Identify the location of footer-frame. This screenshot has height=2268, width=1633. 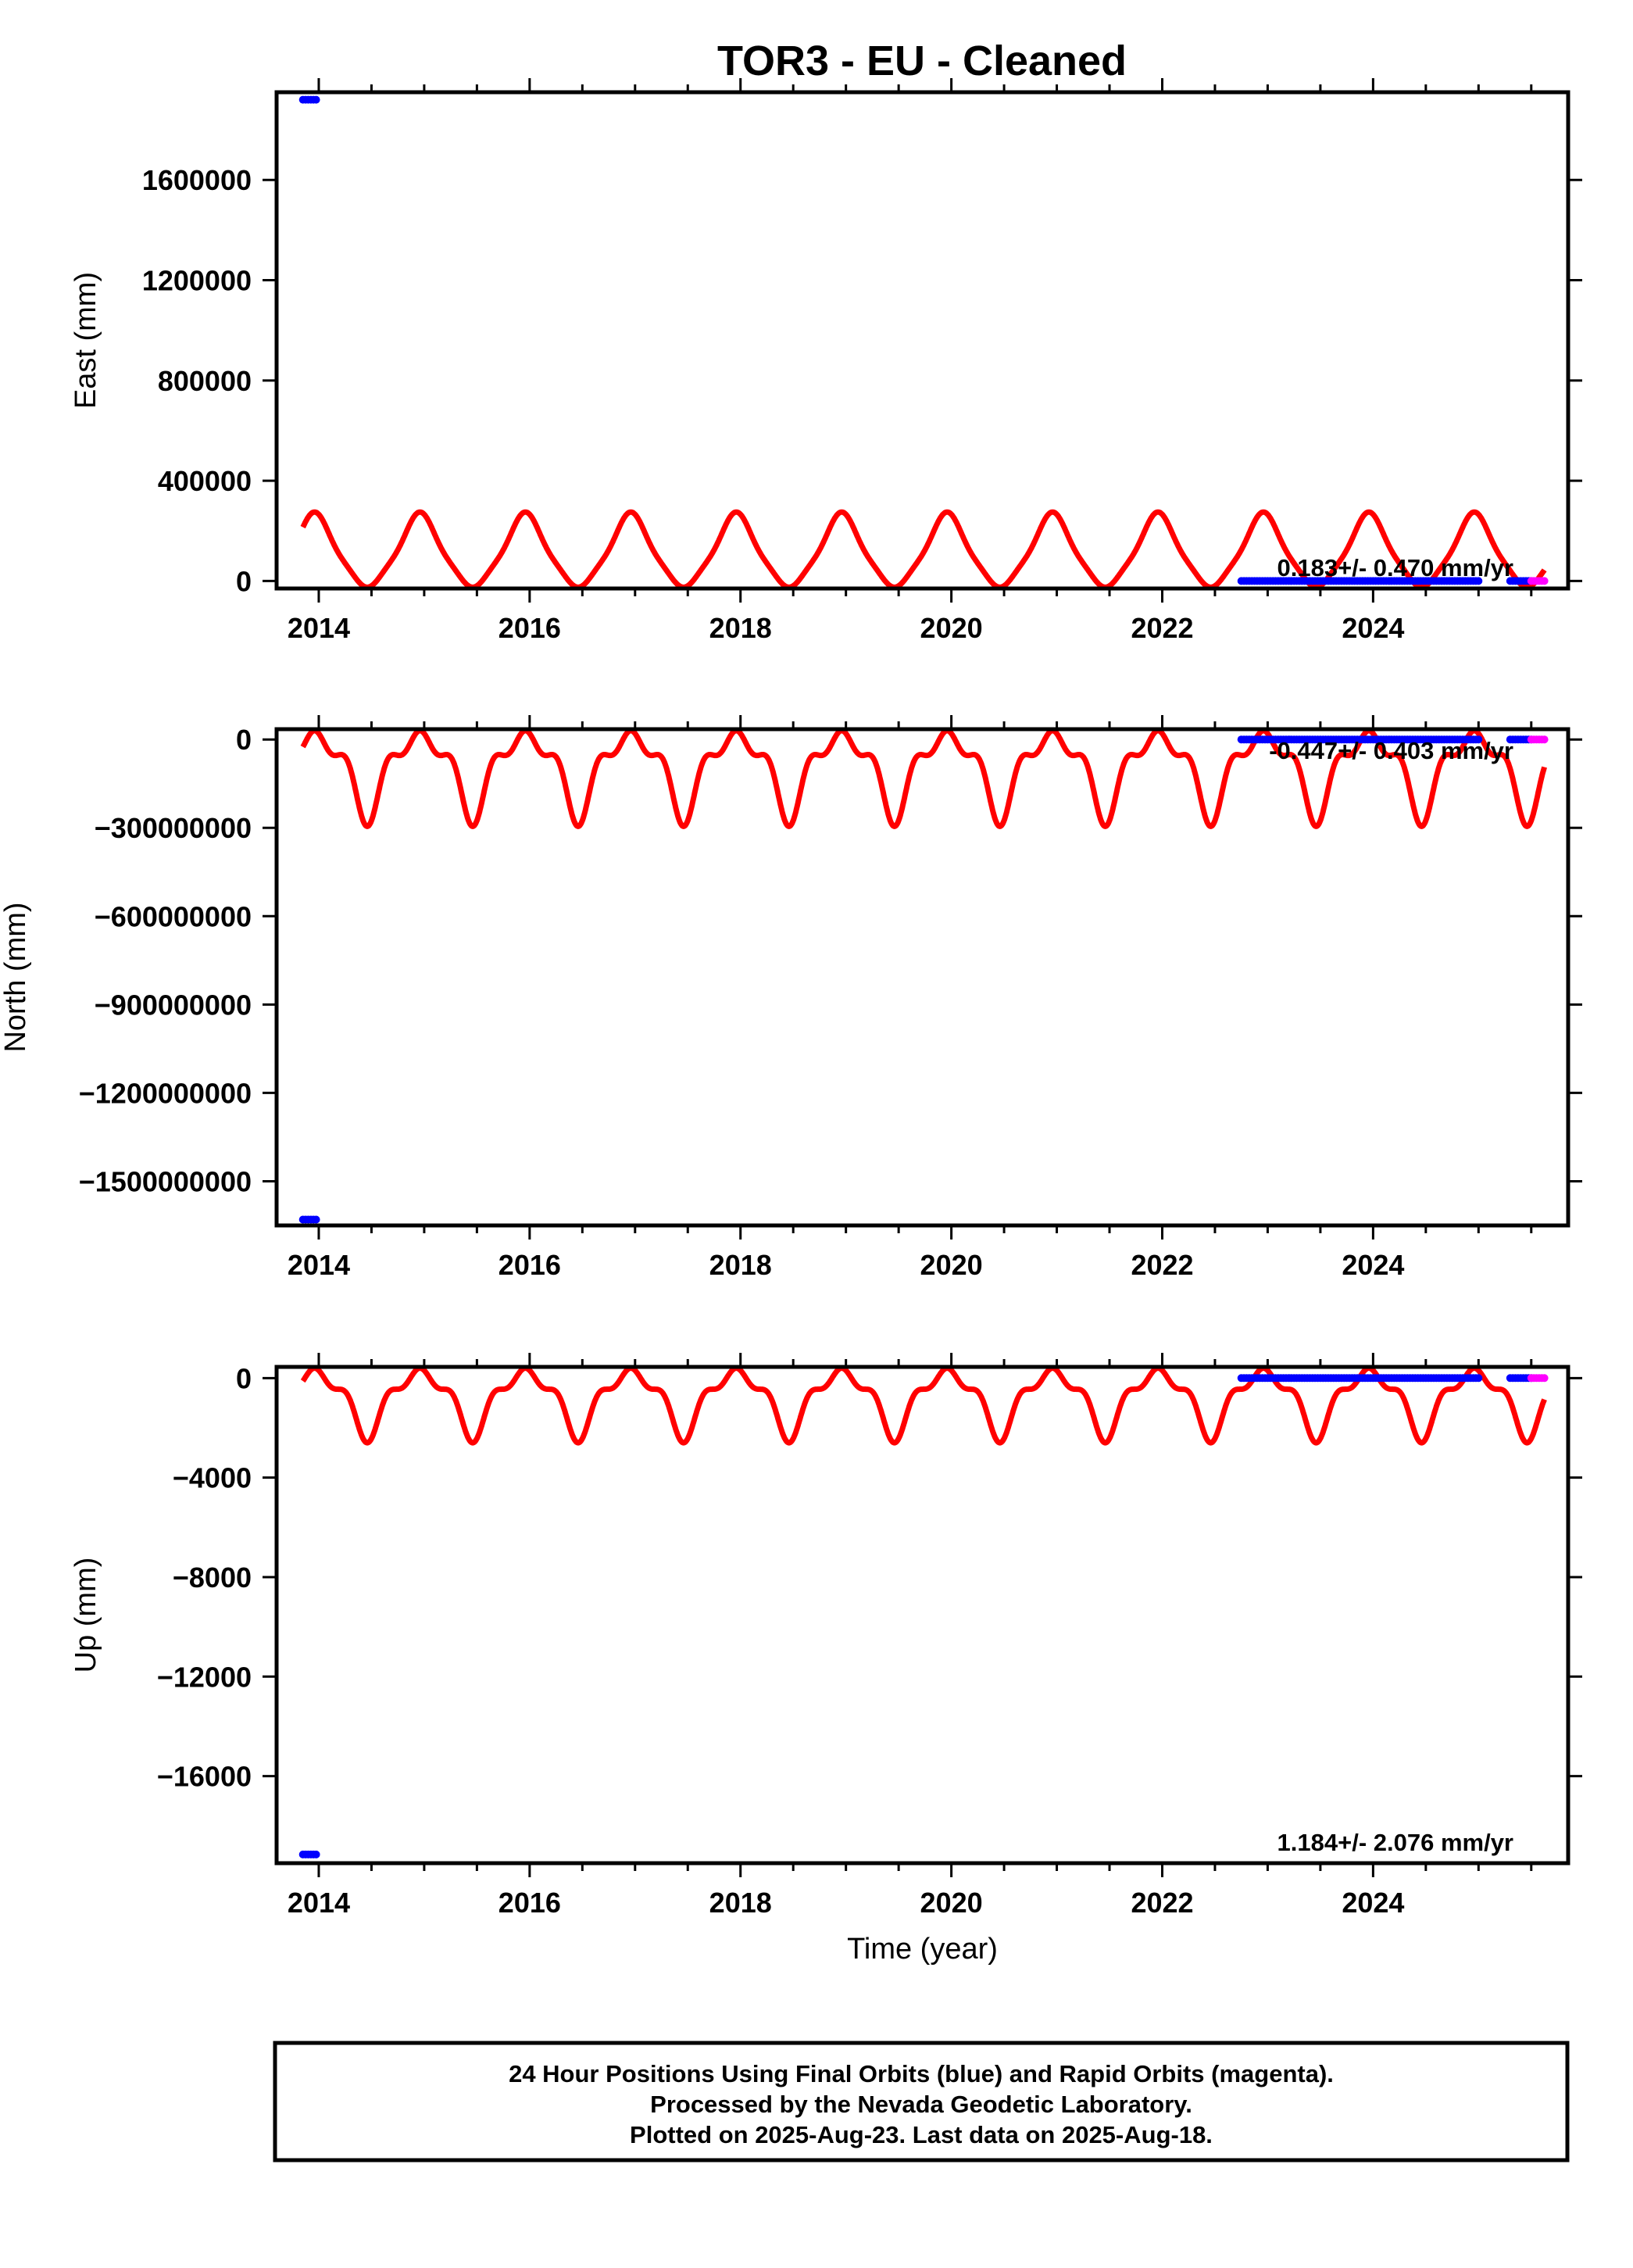
(921, 2102).